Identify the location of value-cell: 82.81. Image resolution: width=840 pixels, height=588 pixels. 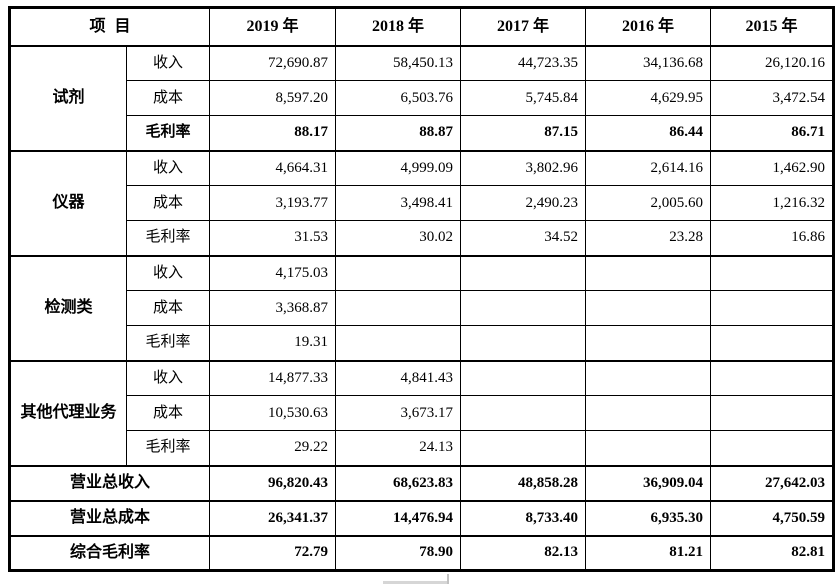
(772, 552).